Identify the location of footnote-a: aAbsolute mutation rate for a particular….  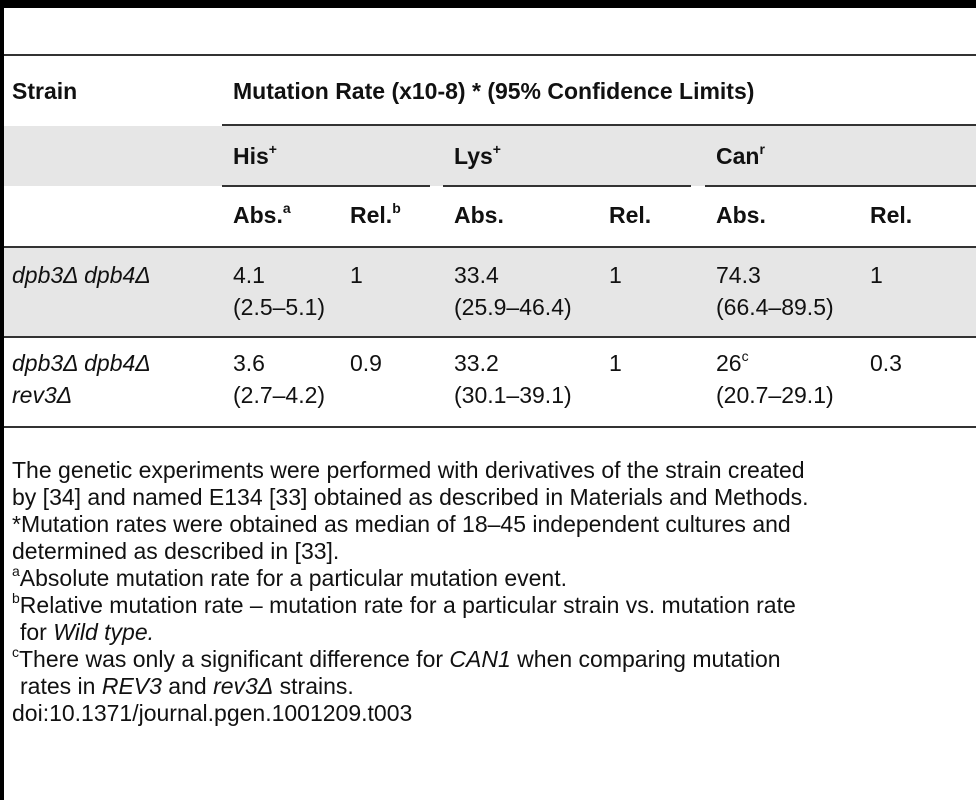
(289, 577).